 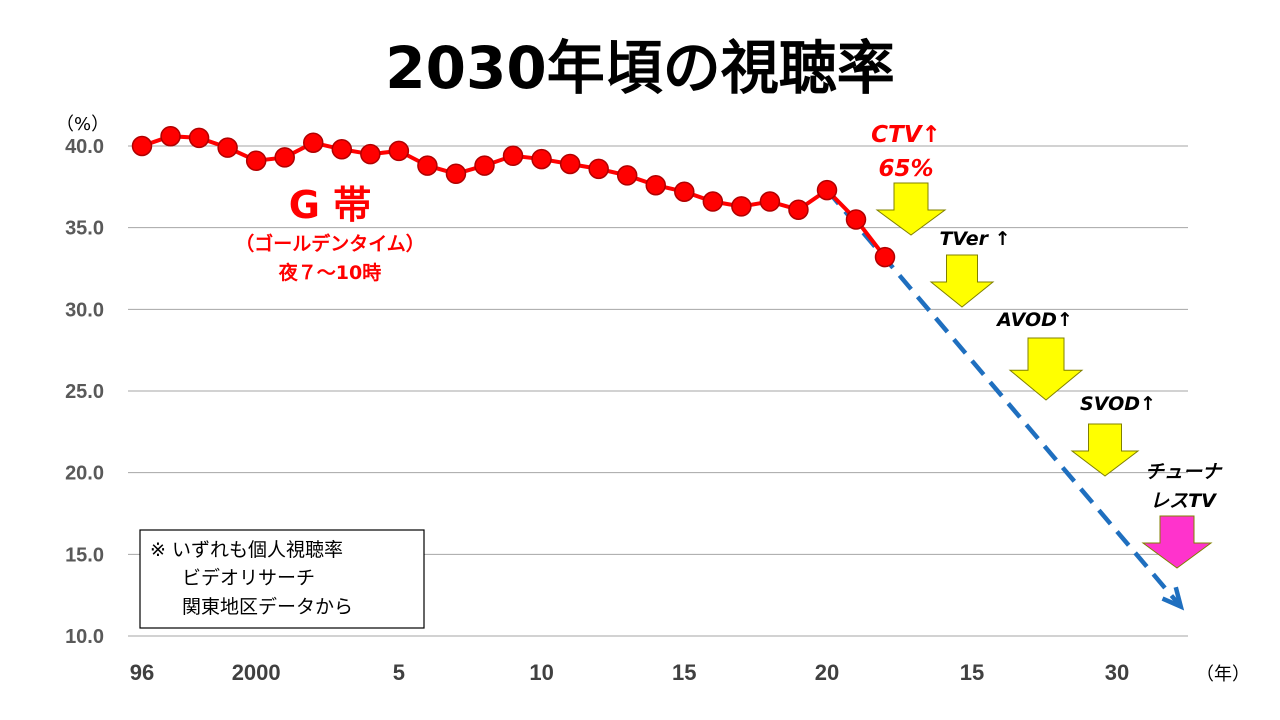 What do you see at coordinates (1034, 320) in the screenshot?
I see `annotation-avod: AVOD↑` at bounding box center [1034, 320].